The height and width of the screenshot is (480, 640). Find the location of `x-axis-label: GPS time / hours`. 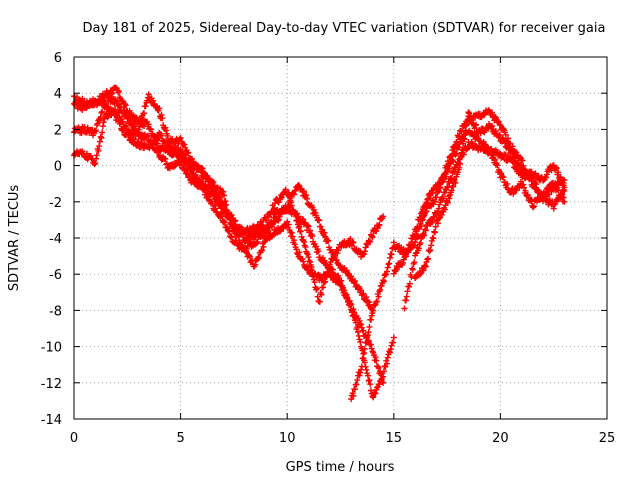

x-axis-label: GPS time / hours is located at coordinates (340, 467).